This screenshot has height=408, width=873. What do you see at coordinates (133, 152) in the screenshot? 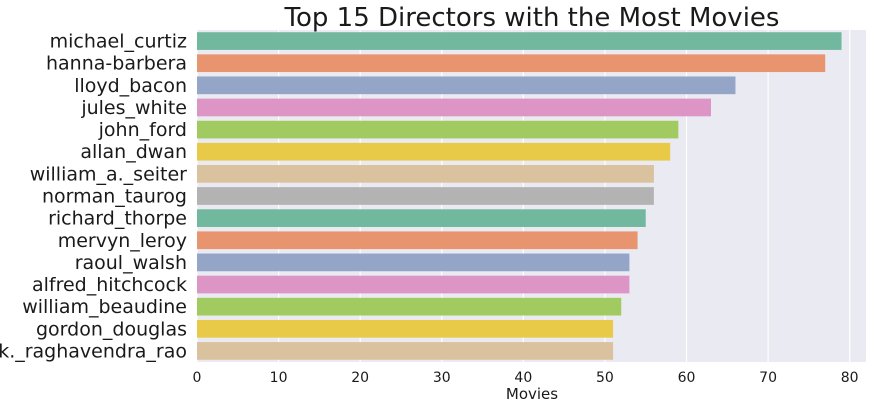
I see `category-label: allan_dwan` at bounding box center [133, 152].